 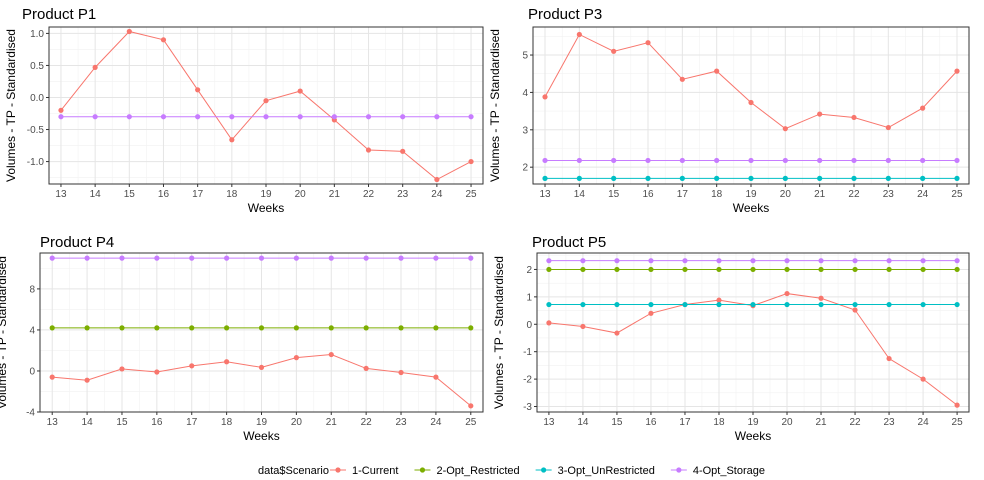 I want to click on y-tick-label: 0, so click(x=529, y=325).